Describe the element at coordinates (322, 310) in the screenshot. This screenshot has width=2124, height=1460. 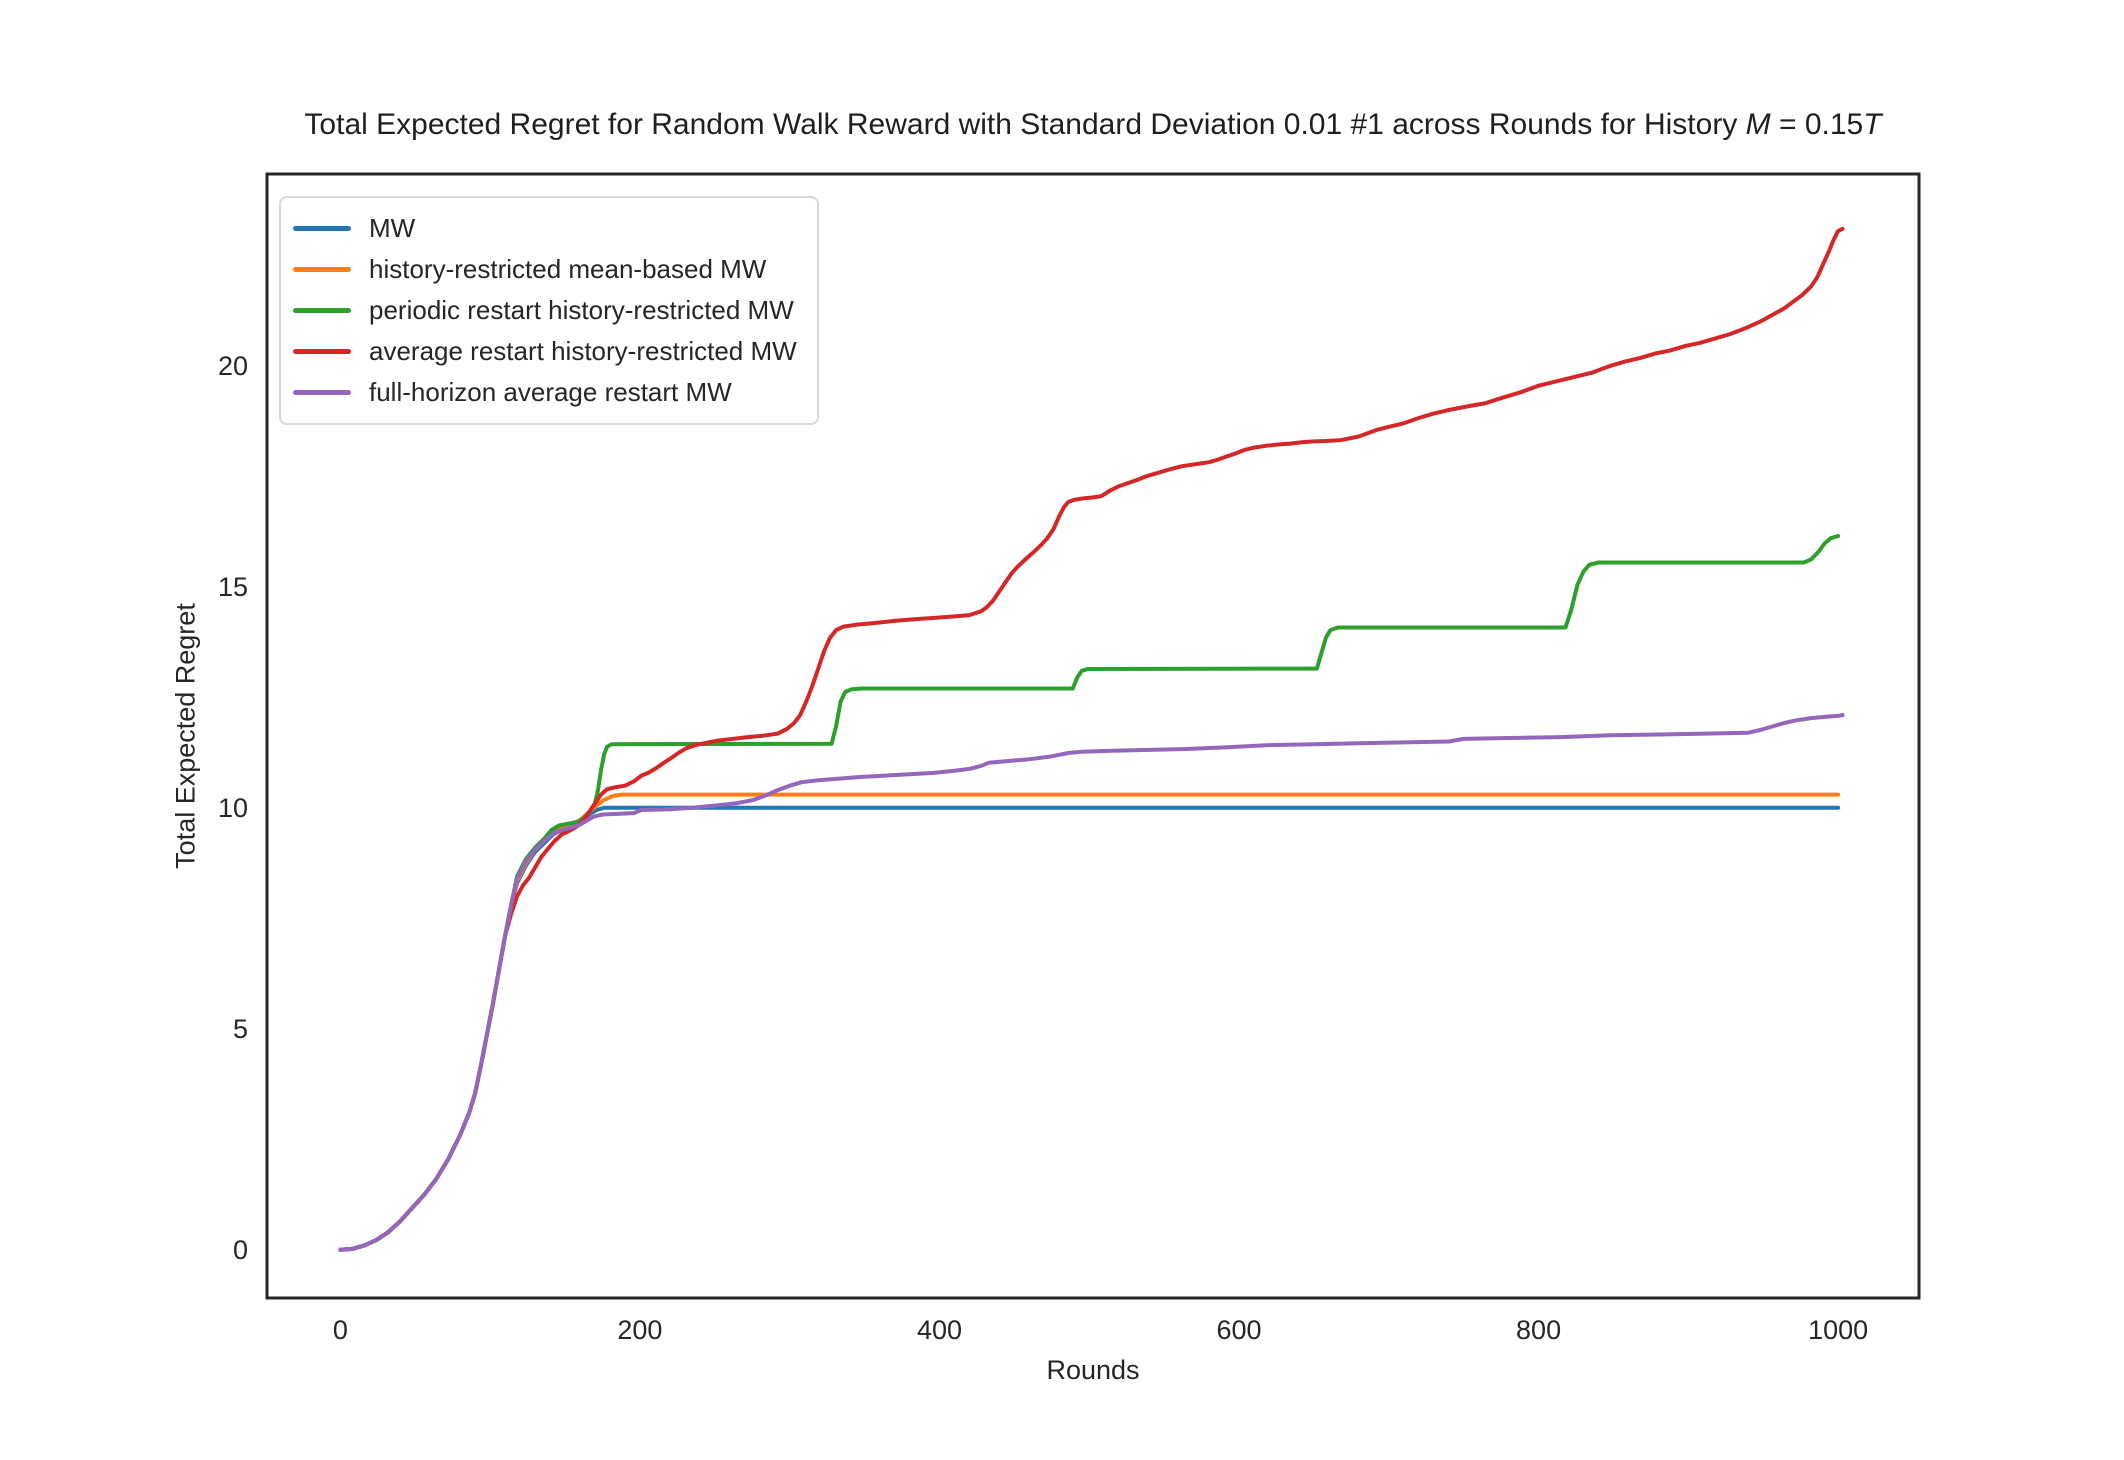
I see `legend-line-sample-periodic-restart-history-restricted-mw` at that location.